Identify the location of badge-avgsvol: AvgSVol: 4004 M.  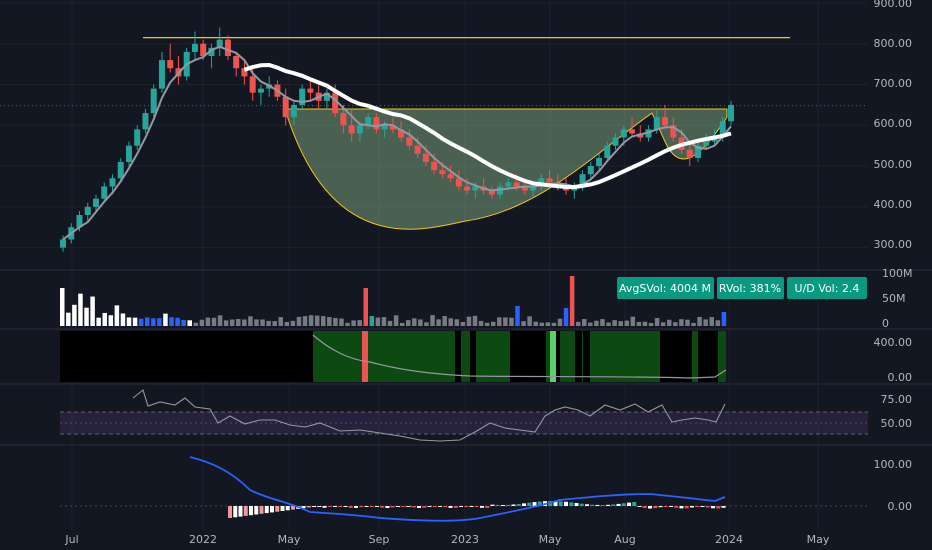
(665, 288).